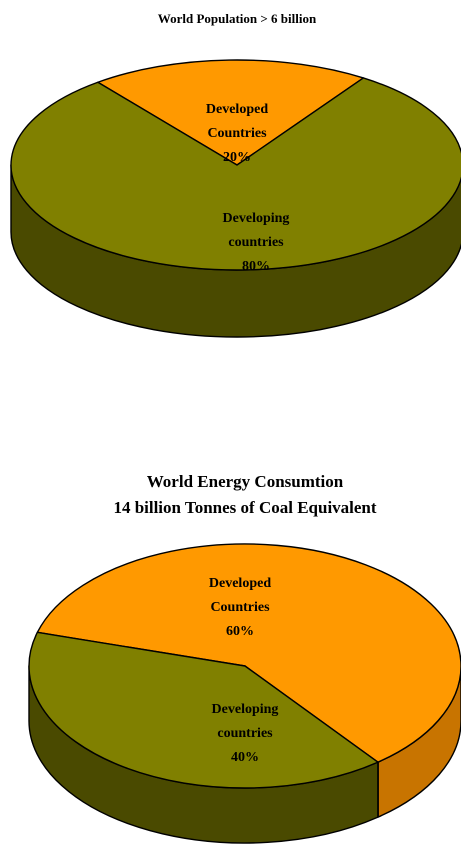 This screenshot has height=848, width=461. I want to click on slice-label-line: 80%, so click(256, 266).